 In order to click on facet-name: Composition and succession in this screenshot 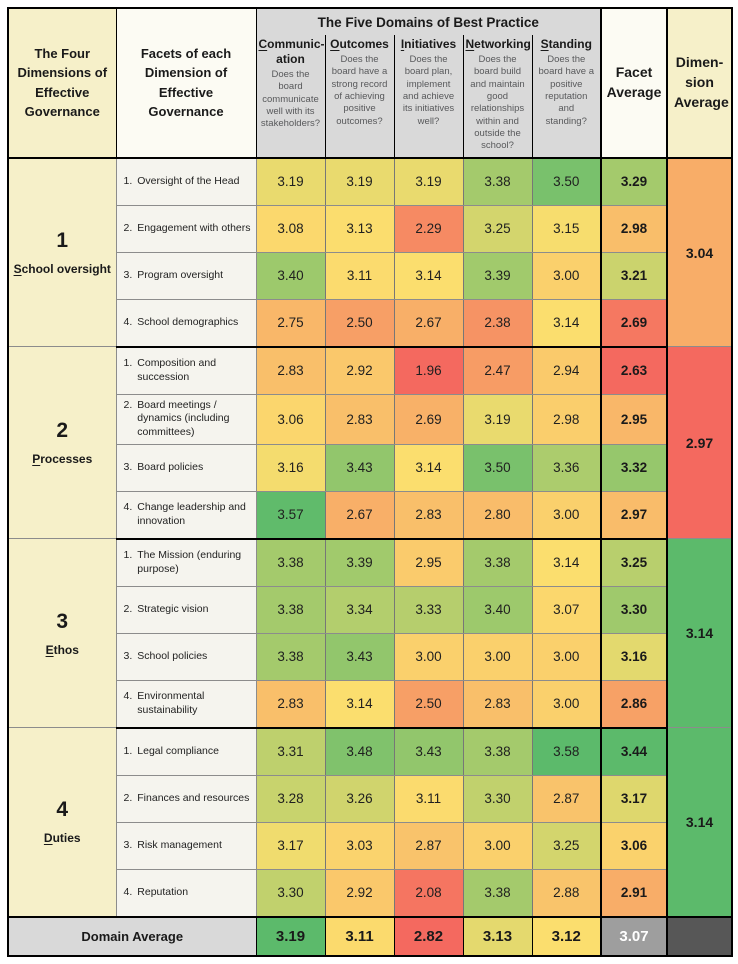, I will do `click(177, 370)`.